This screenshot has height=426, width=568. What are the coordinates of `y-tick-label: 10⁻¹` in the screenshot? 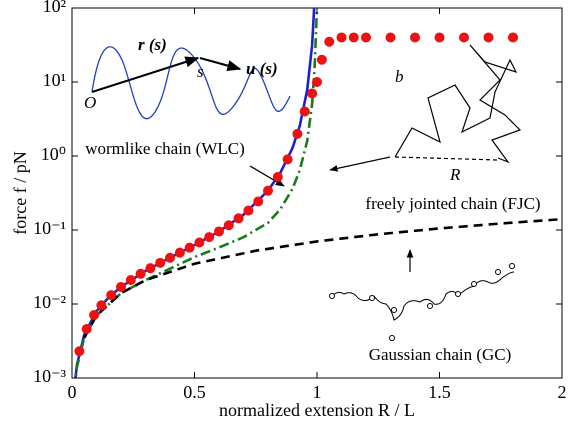 It's located at (49, 228).